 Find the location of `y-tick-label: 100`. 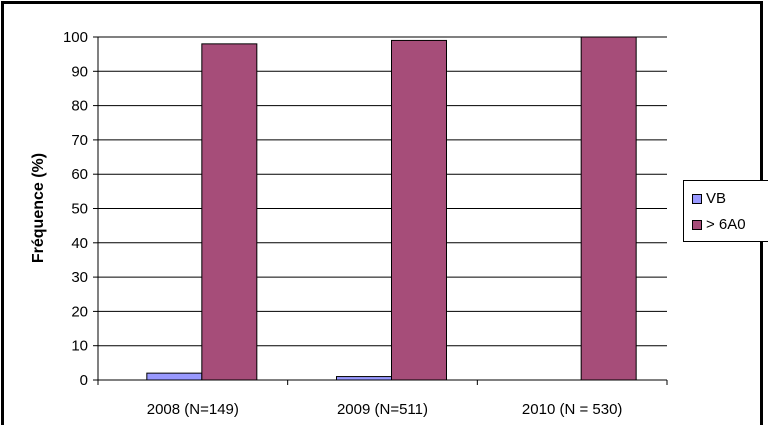

y-tick-label: 100 is located at coordinates (75, 37).